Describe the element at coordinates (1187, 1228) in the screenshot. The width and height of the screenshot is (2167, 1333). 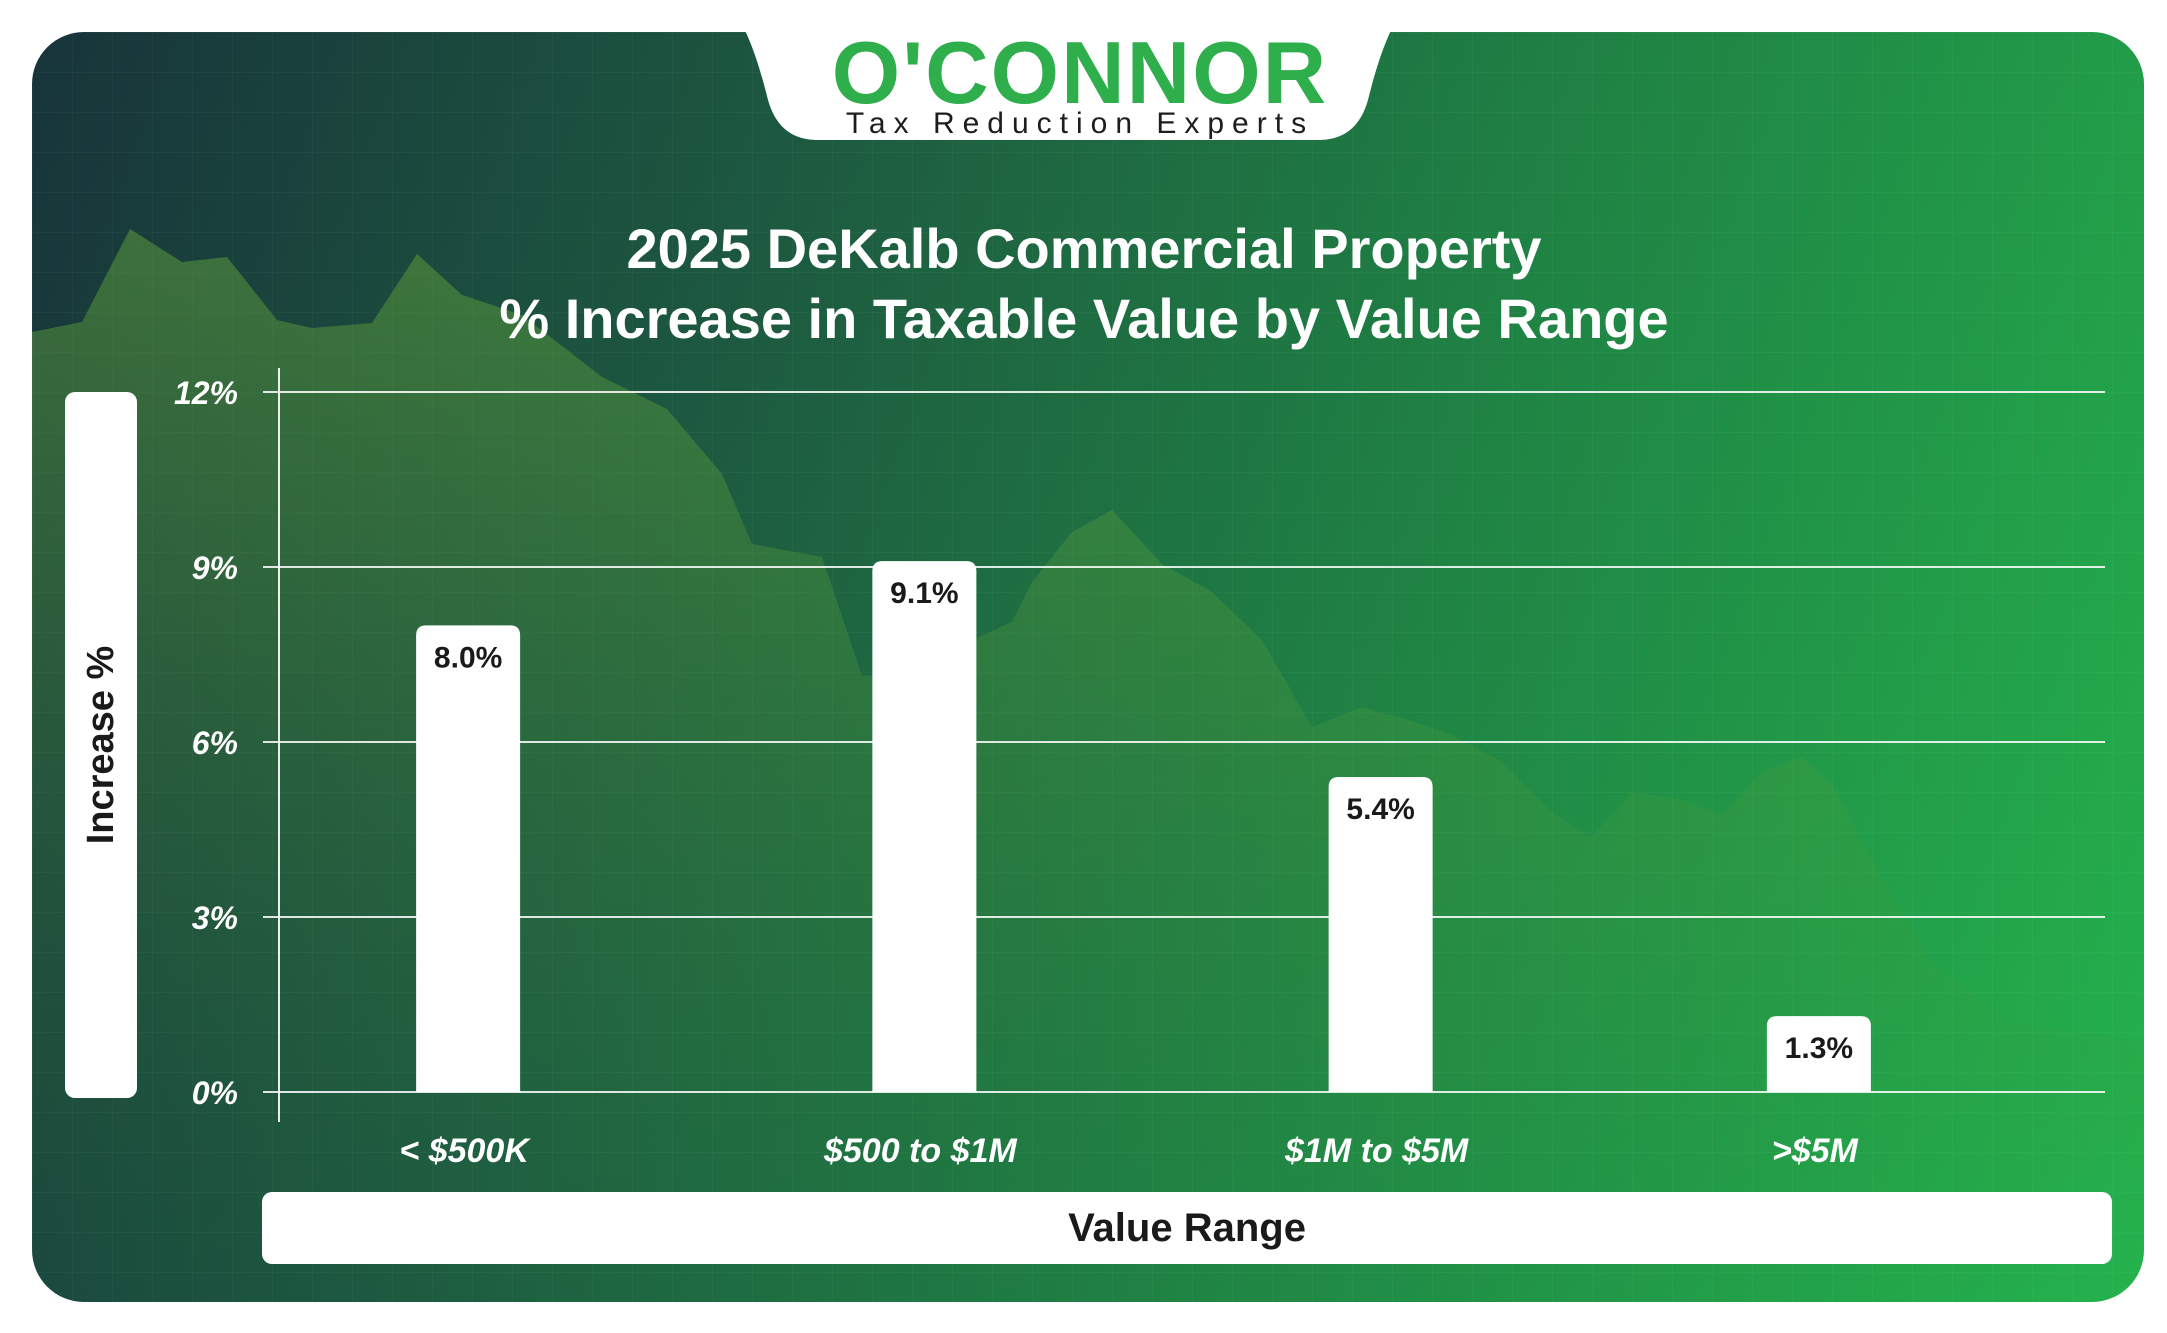
I see `x-axis-label: Value Range` at that location.